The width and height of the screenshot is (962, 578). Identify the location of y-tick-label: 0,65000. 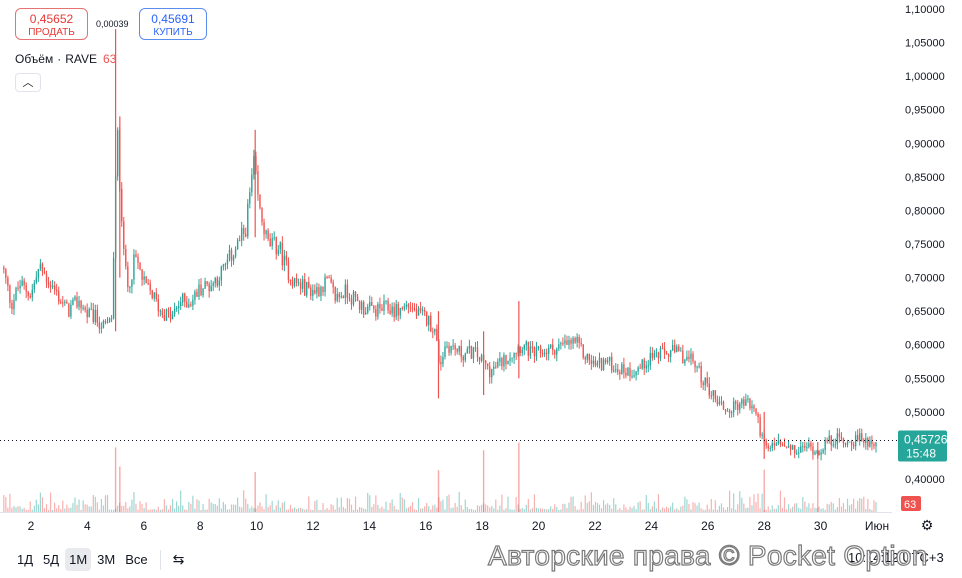
(925, 312).